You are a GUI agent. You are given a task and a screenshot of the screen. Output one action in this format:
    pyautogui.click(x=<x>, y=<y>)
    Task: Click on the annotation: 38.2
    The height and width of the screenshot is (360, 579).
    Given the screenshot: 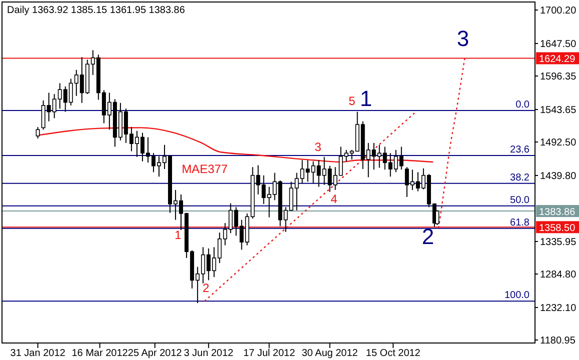 What is the action you would take?
    pyautogui.click(x=520, y=178)
    